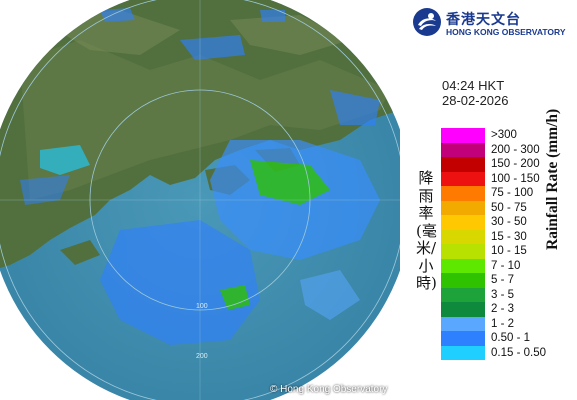 This screenshot has height=400, width=577. I want to click on legend-row: 0.50 - 1, so click(509, 338).